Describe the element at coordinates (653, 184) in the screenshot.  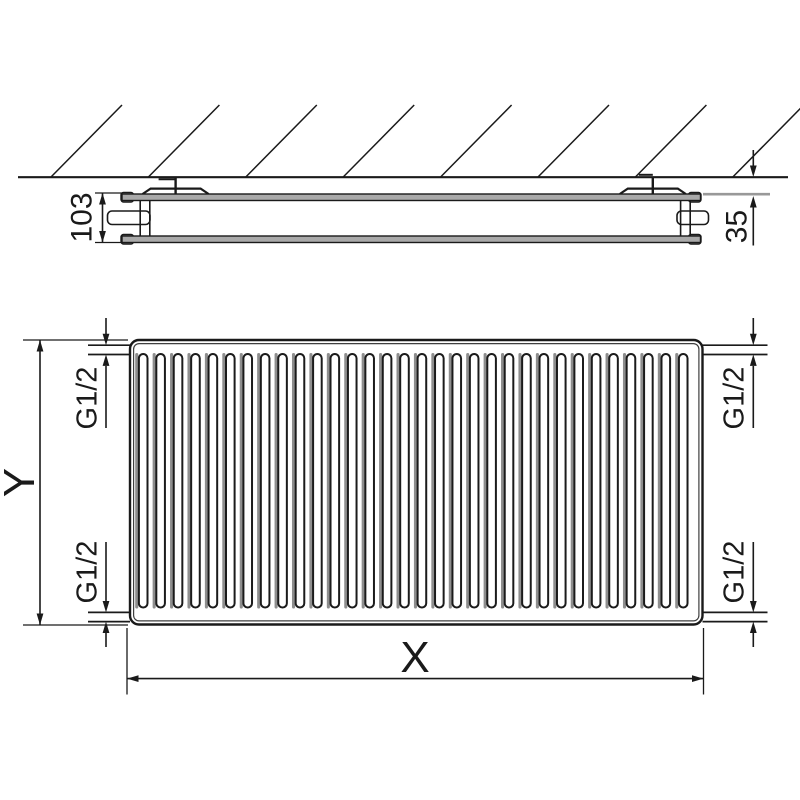
I see `mounting-bracket-right` at that location.